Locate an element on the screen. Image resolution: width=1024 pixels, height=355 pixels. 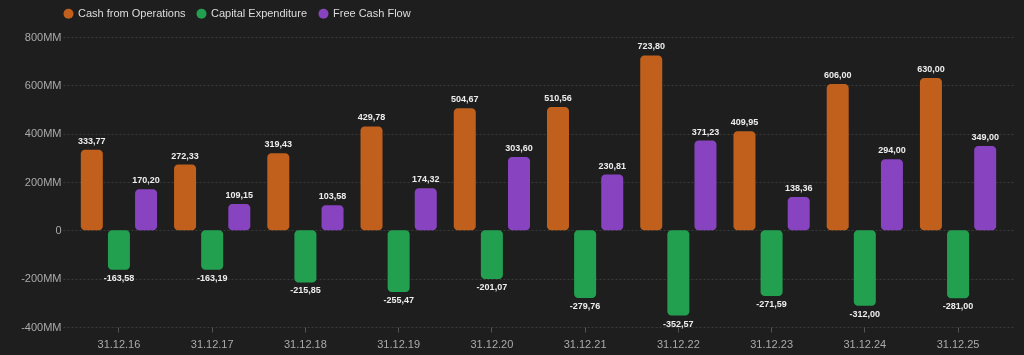
data-label: 504,67 is located at coordinates (464, 99).